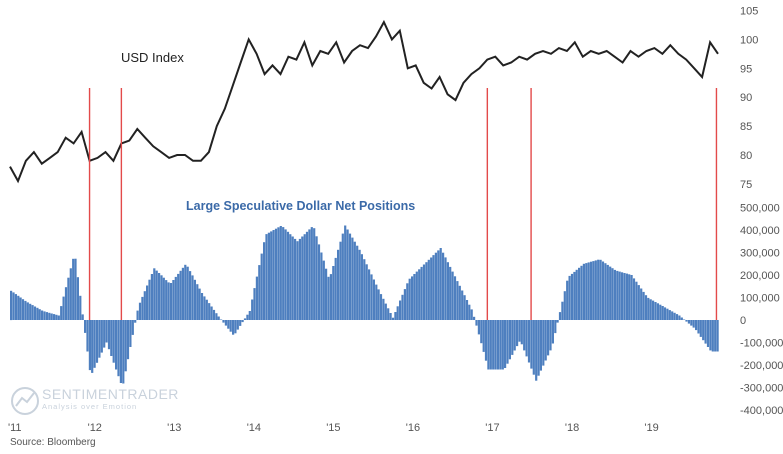  What do you see at coordinates (25, 399) in the screenshot?
I see `watermark-logo-trend-icon` at bounding box center [25, 399].